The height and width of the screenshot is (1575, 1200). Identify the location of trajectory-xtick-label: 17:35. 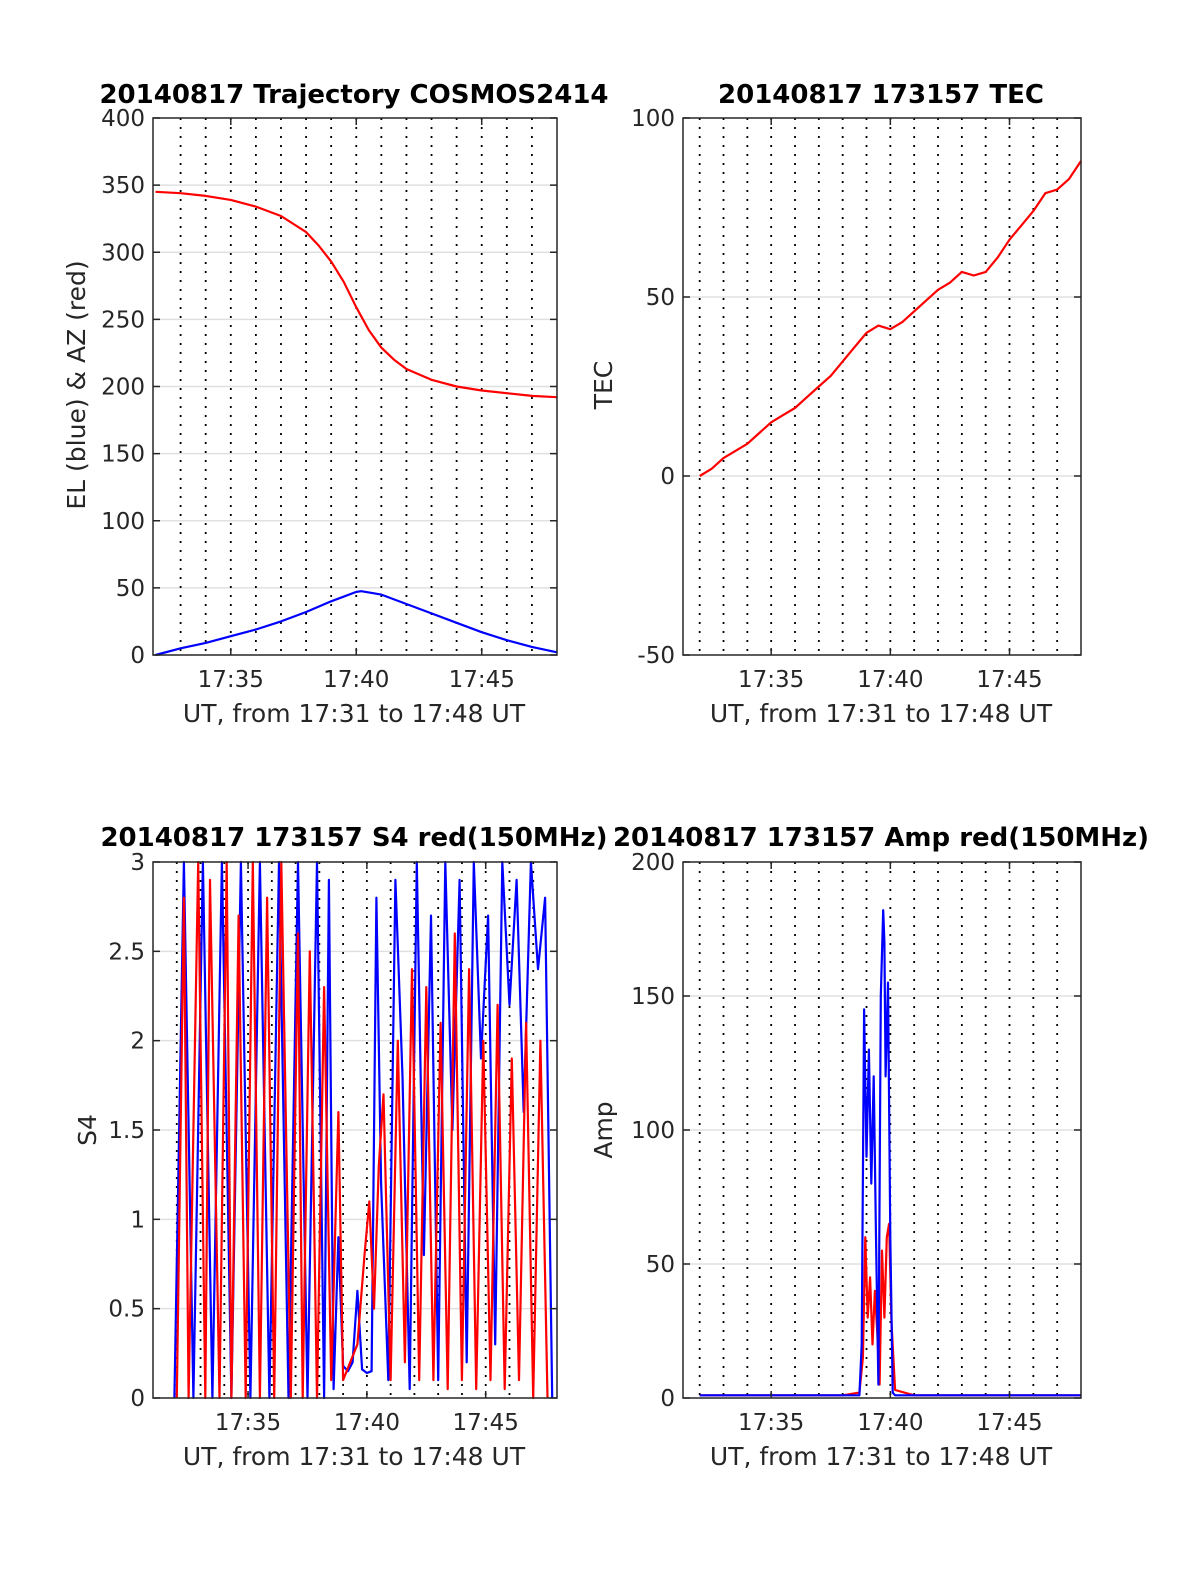
(231, 680).